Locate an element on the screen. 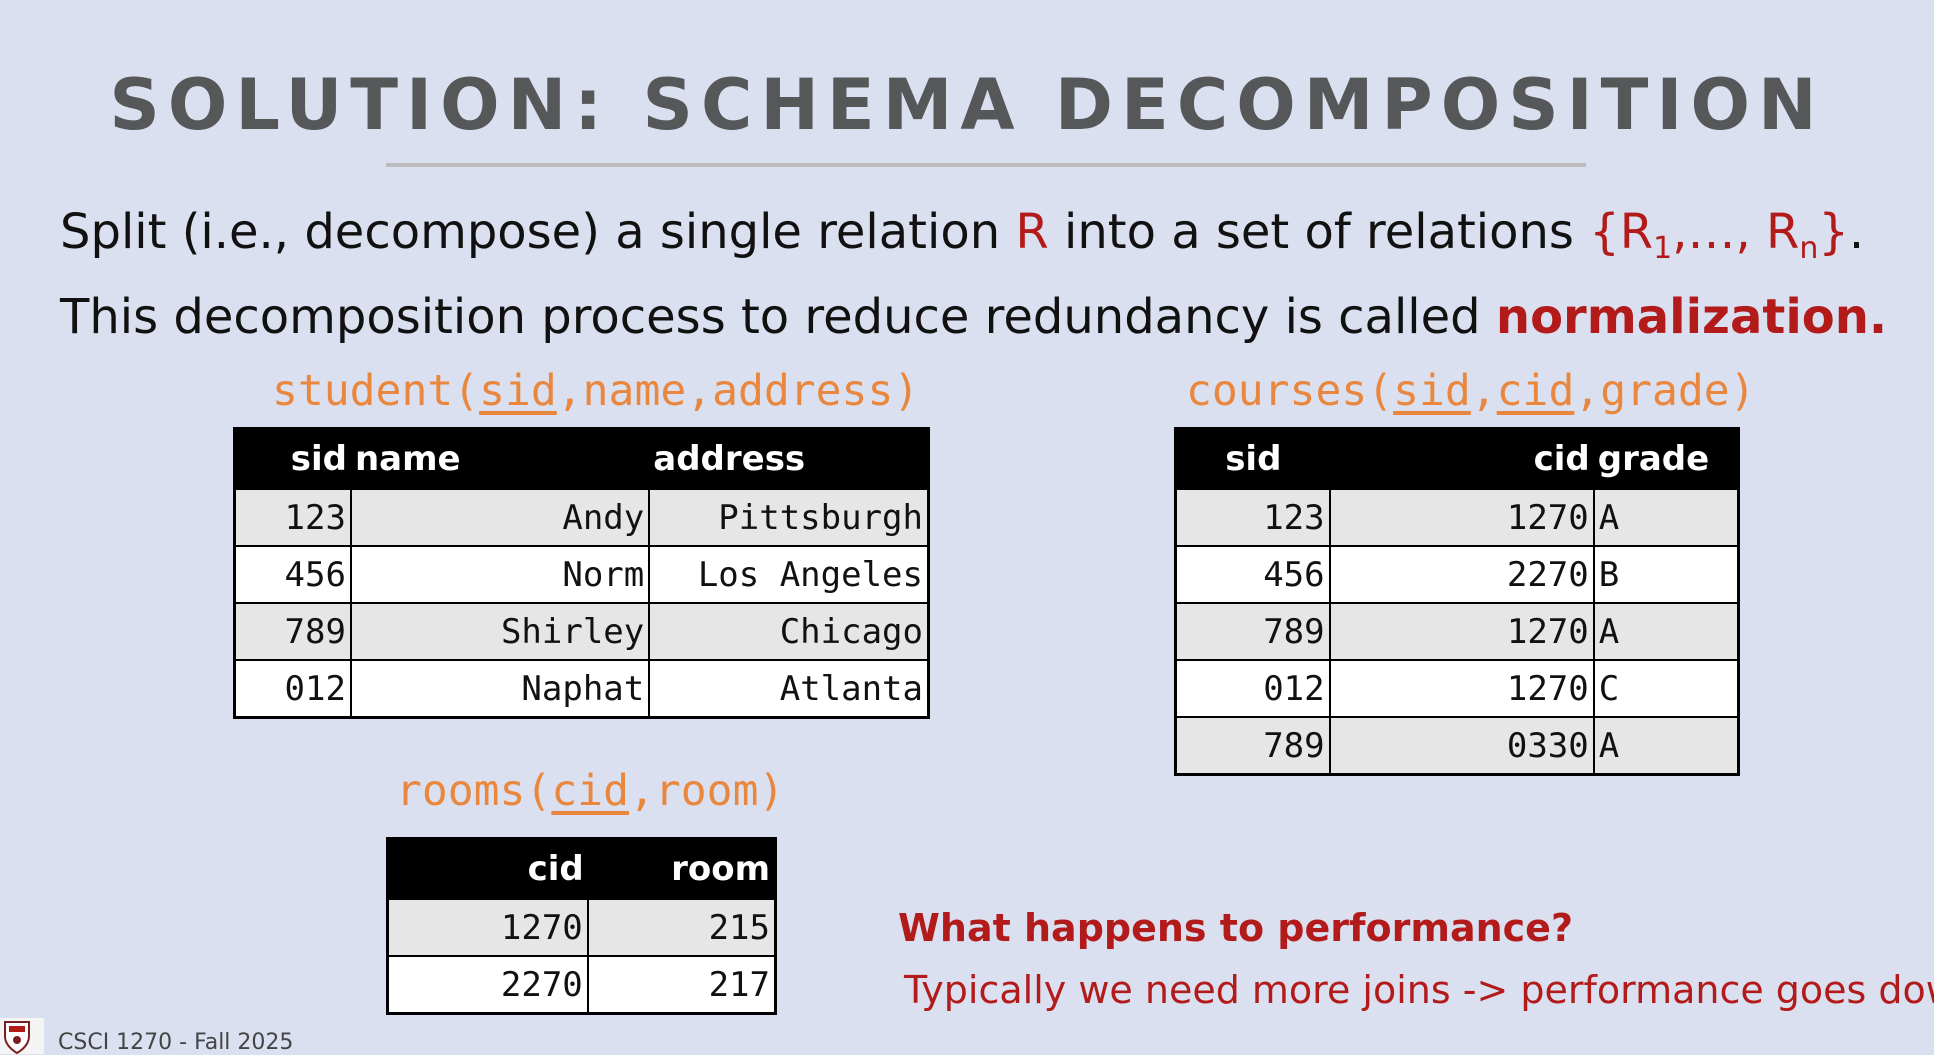 The height and width of the screenshot is (1055, 1934). column-header: address is located at coordinates (789, 458).